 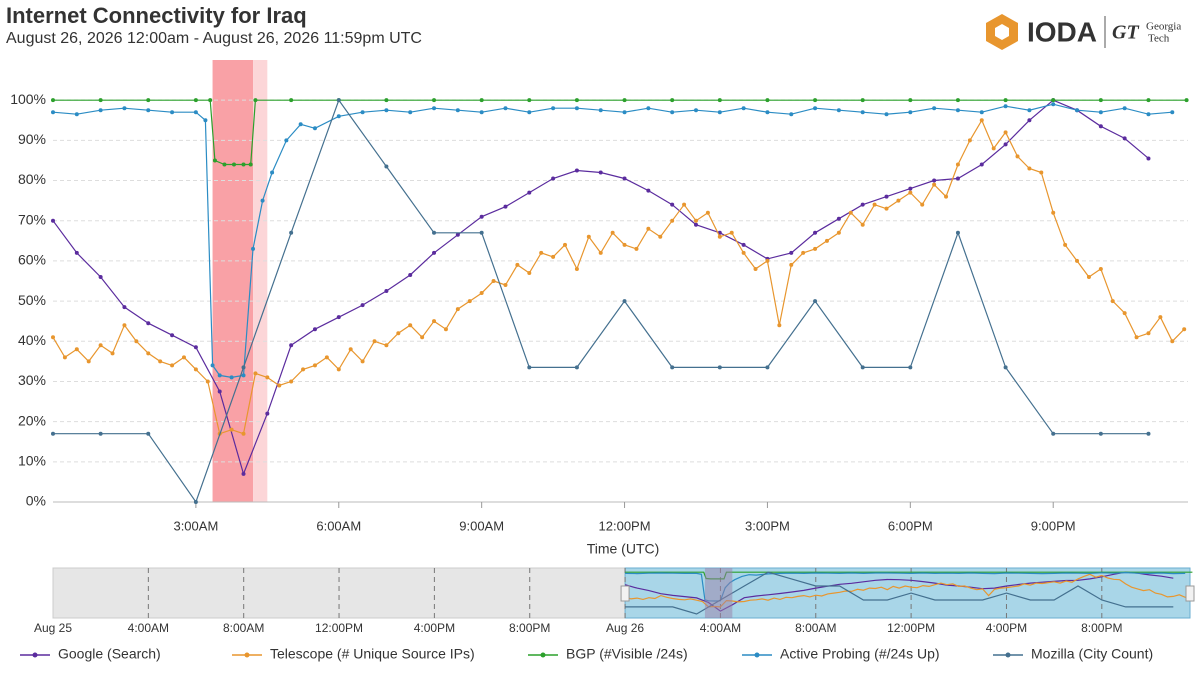 What do you see at coordinates (481, 525) in the screenshot?
I see `x-tick-label: 9:00AM` at bounding box center [481, 525].